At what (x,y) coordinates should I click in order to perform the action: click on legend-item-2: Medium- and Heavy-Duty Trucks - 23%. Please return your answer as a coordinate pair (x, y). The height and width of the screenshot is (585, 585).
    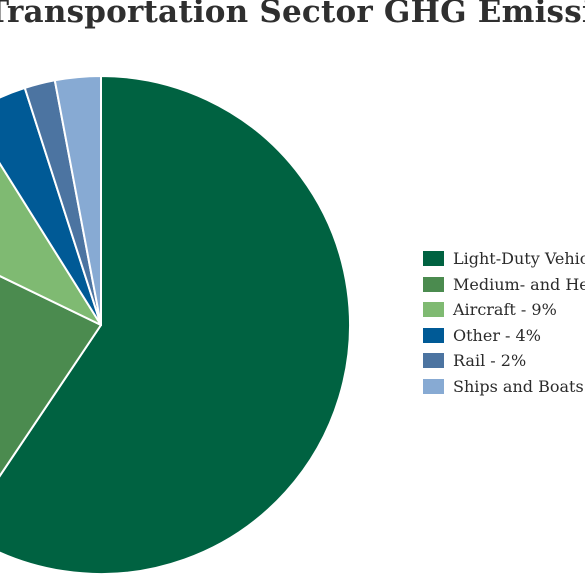
    Looking at the image, I should click on (504, 285).